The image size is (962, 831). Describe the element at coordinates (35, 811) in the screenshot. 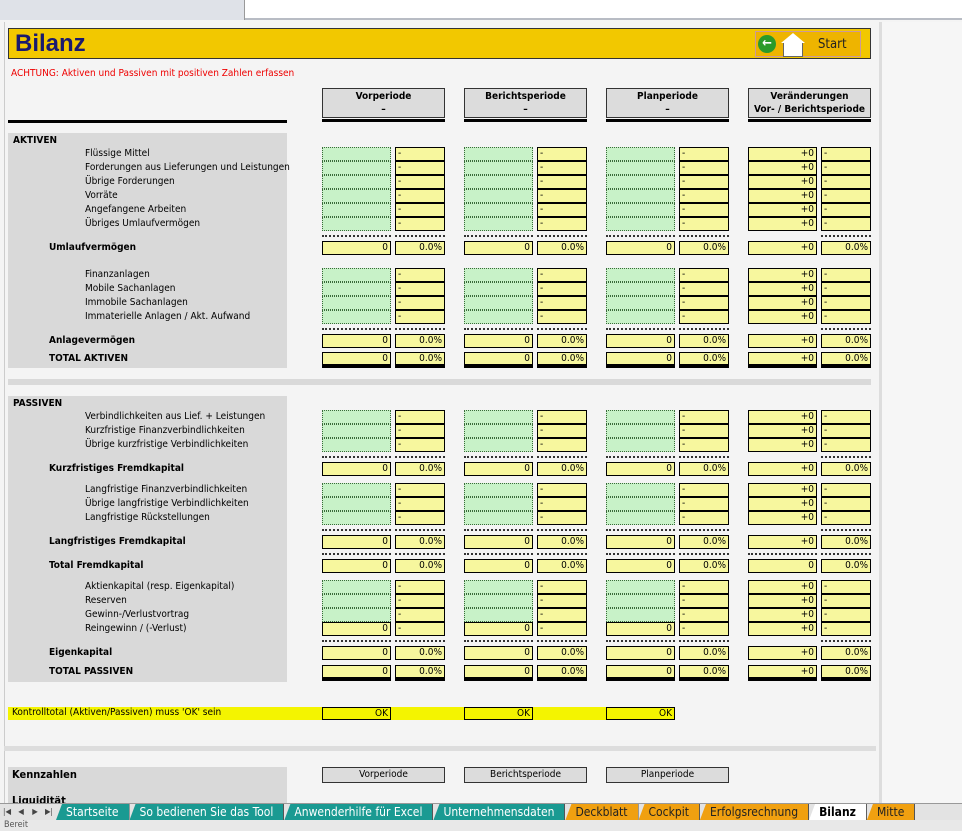

I see `next-sheet-icon: ▶` at that location.